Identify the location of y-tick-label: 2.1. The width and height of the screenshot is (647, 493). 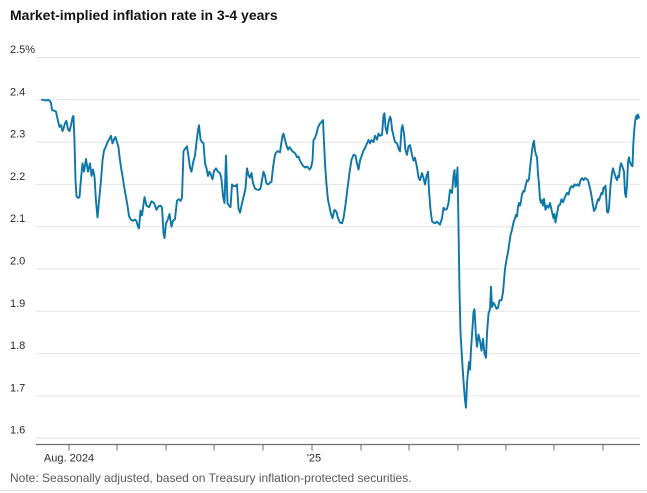
(17, 219).